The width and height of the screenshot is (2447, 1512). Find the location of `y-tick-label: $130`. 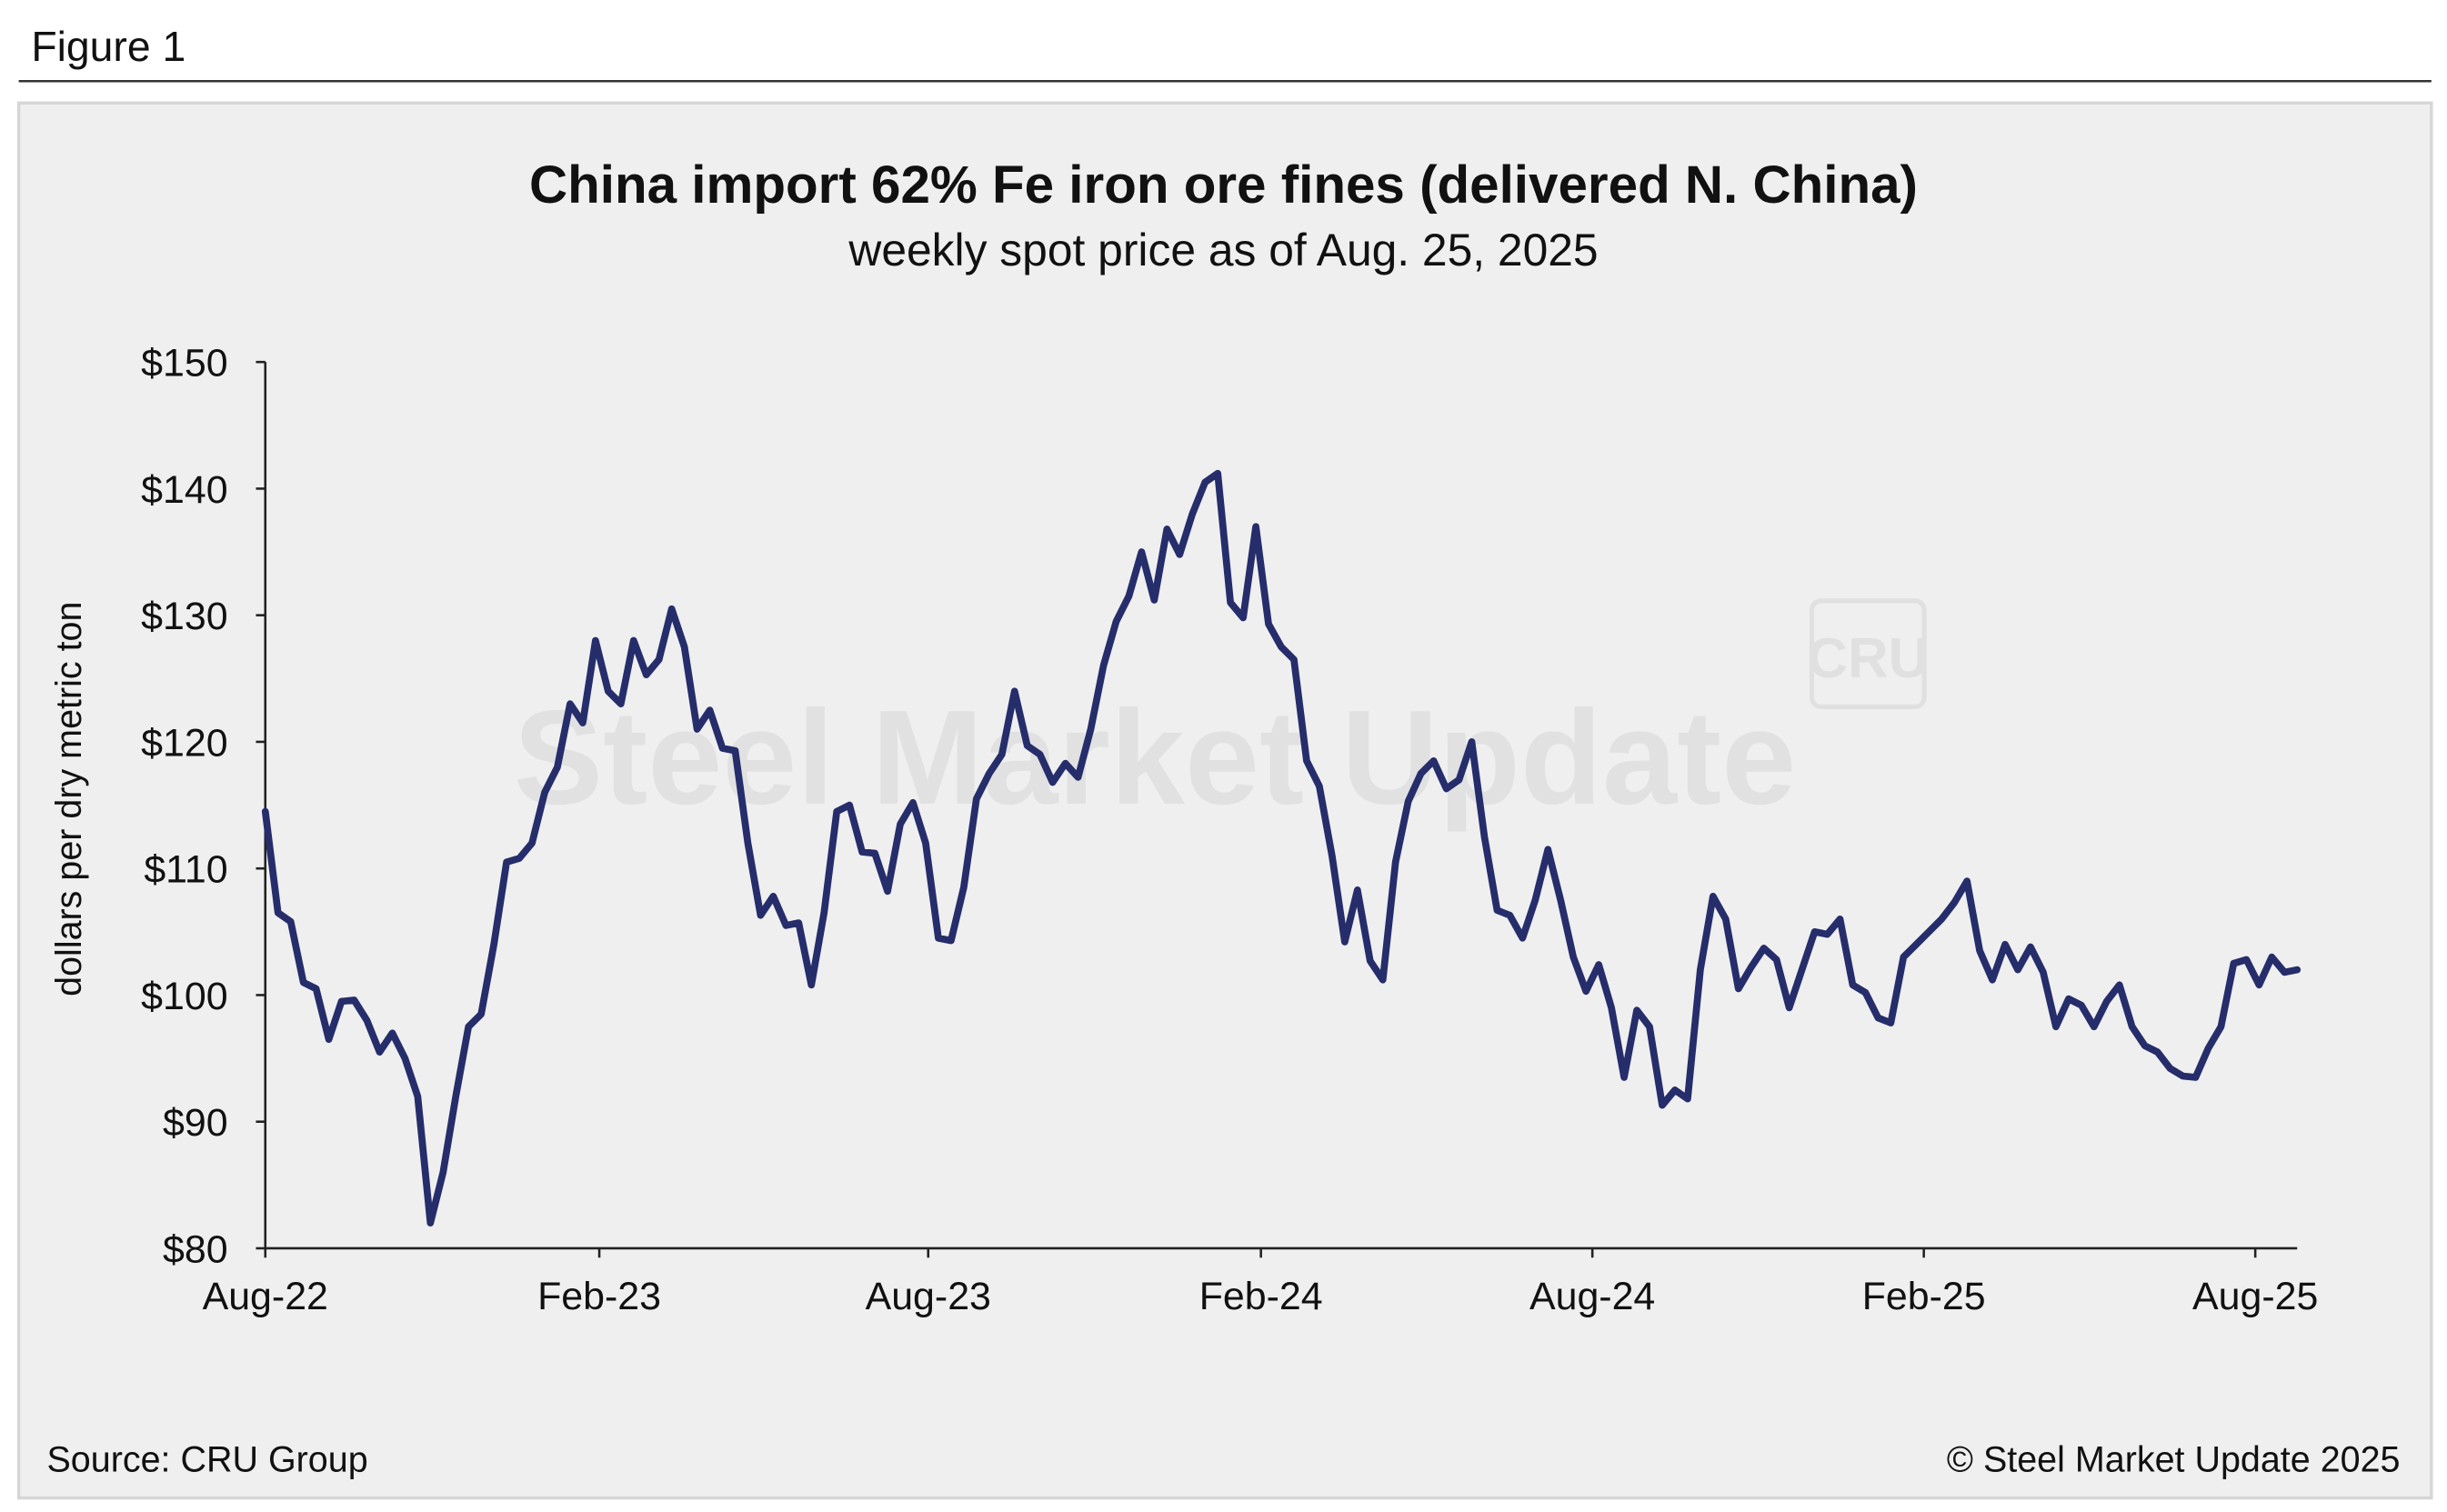

y-tick-label: $130 is located at coordinates (184, 616).